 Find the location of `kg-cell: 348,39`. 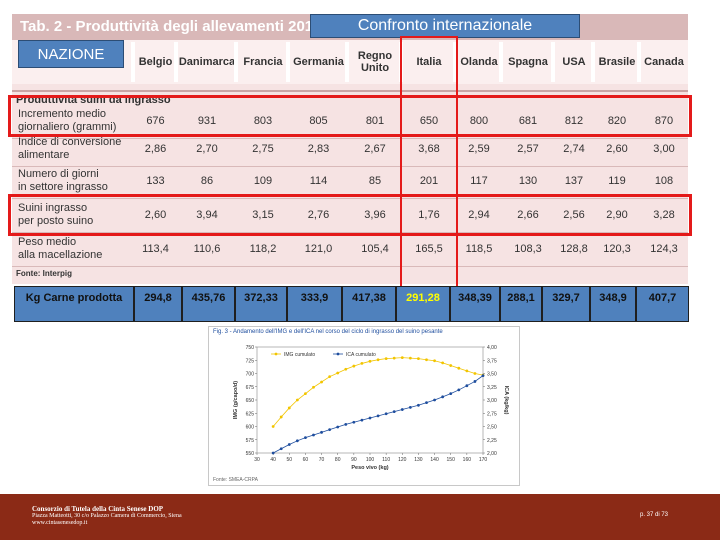

kg-cell: 348,39 is located at coordinates (475, 304).